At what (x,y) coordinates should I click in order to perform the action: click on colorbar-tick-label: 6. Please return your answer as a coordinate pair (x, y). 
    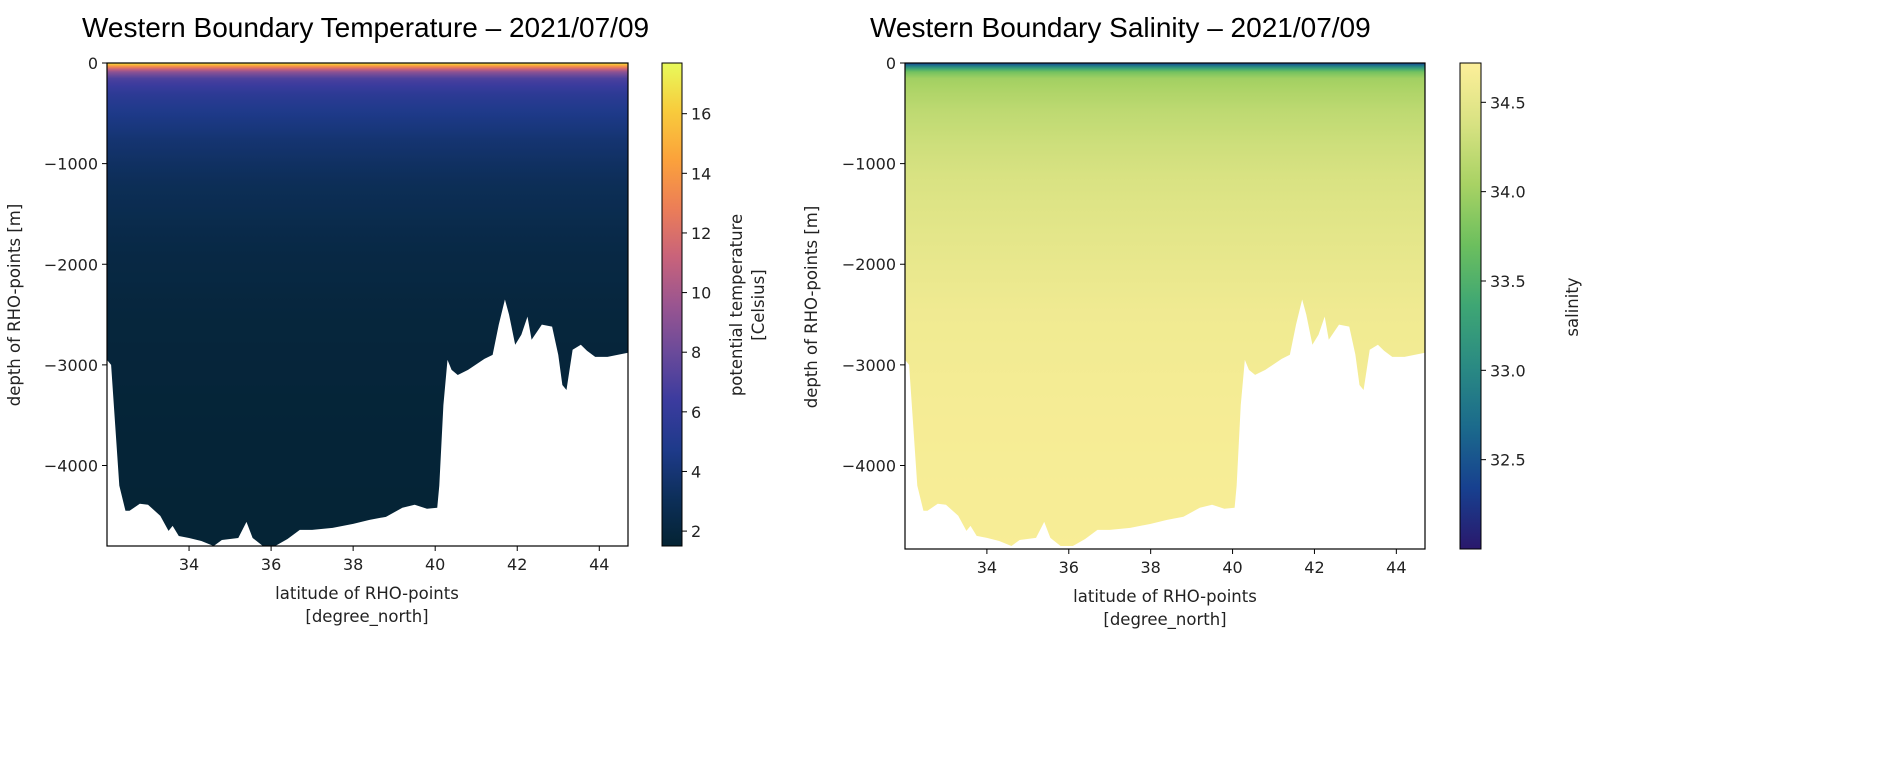
    Looking at the image, I should click on (696, 412).